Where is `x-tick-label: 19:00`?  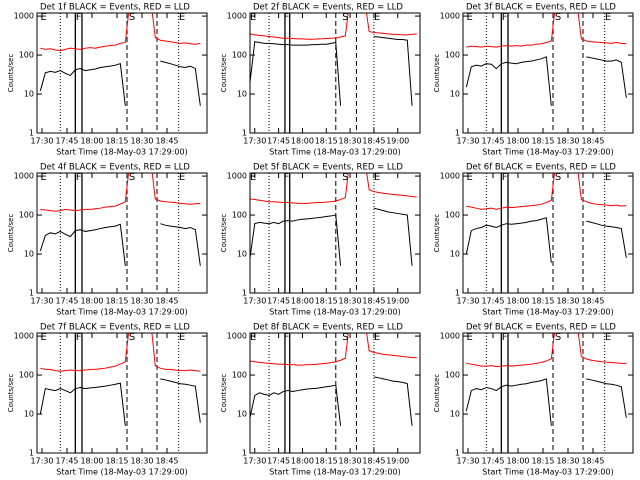 x-tick-label: 19:00 is located at coordinates (397, 301).